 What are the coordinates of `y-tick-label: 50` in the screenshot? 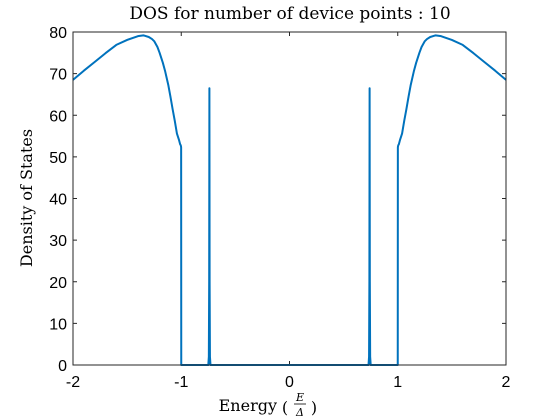 It's located at (58, 158).